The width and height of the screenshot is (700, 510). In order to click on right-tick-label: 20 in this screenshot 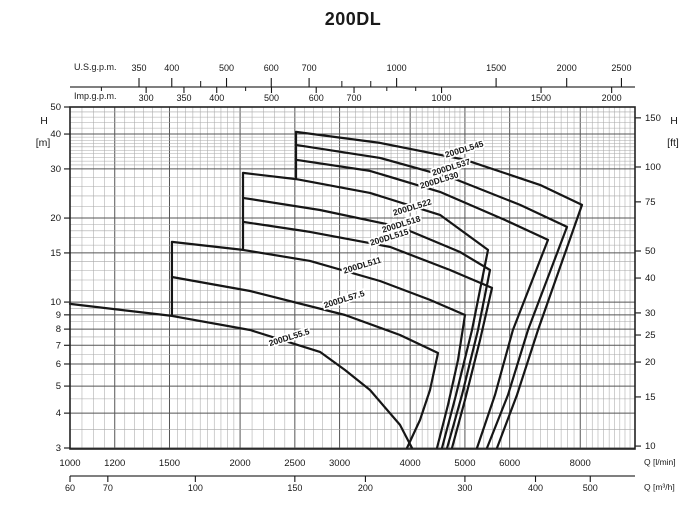, I will do `click(650, 362)`.